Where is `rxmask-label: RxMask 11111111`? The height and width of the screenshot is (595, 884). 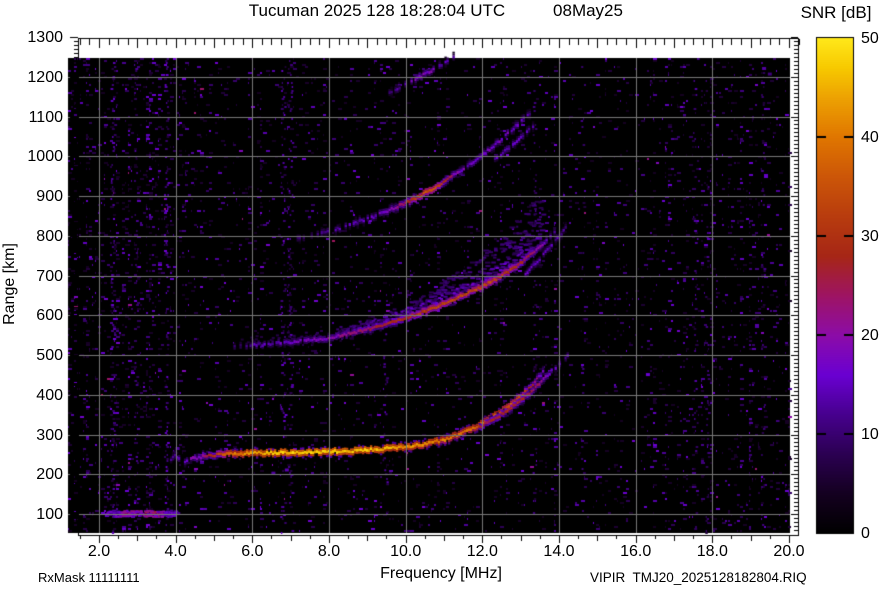 rxmask-label: RxMask 11111111 is located at coordinates (89, 577).